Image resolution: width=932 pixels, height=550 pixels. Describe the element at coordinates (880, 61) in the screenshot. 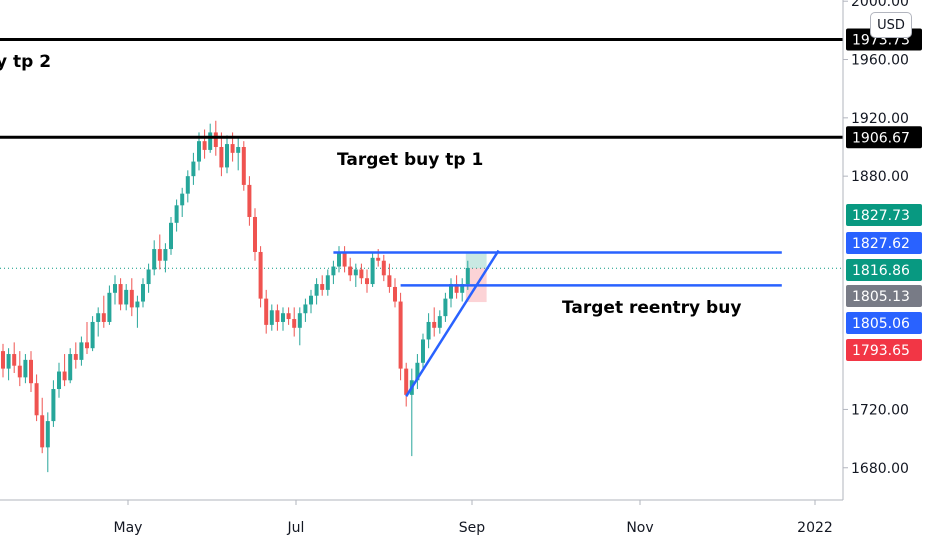

I see `price-tick-label: 1960.00` at that location.